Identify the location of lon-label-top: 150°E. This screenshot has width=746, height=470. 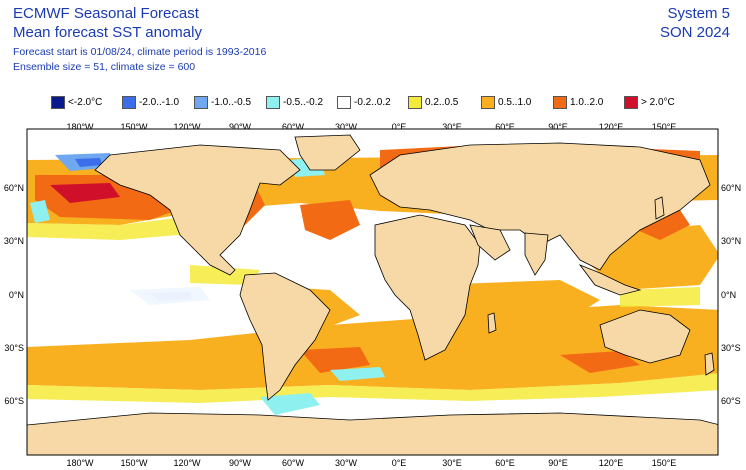
(664, 127).